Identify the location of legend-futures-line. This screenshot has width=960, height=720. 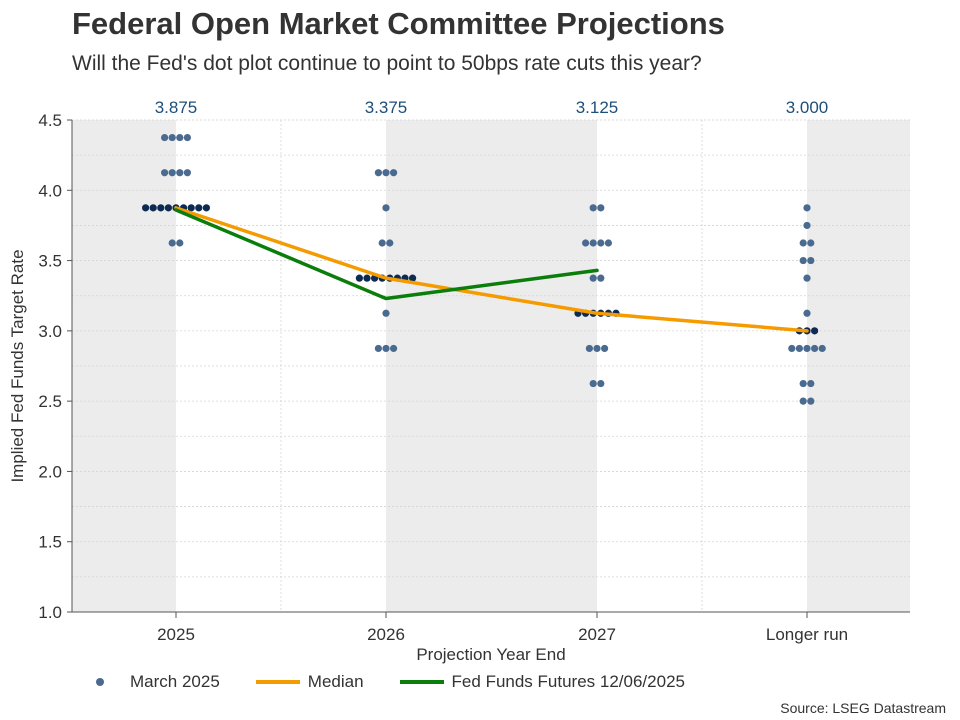
(421, 682).